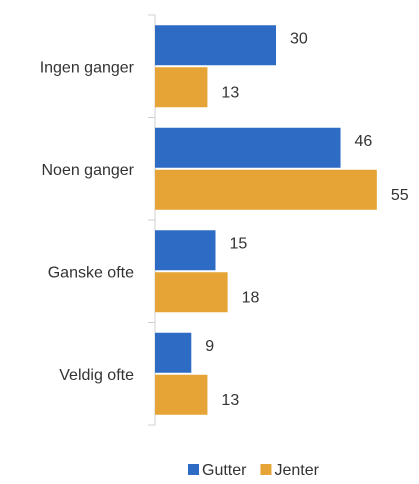 This screenshot has width=419, height=484. What do you see at coordinates (239, 243) in the screenshot?
I see `data-label: 15` at bounding box center [239, 243].